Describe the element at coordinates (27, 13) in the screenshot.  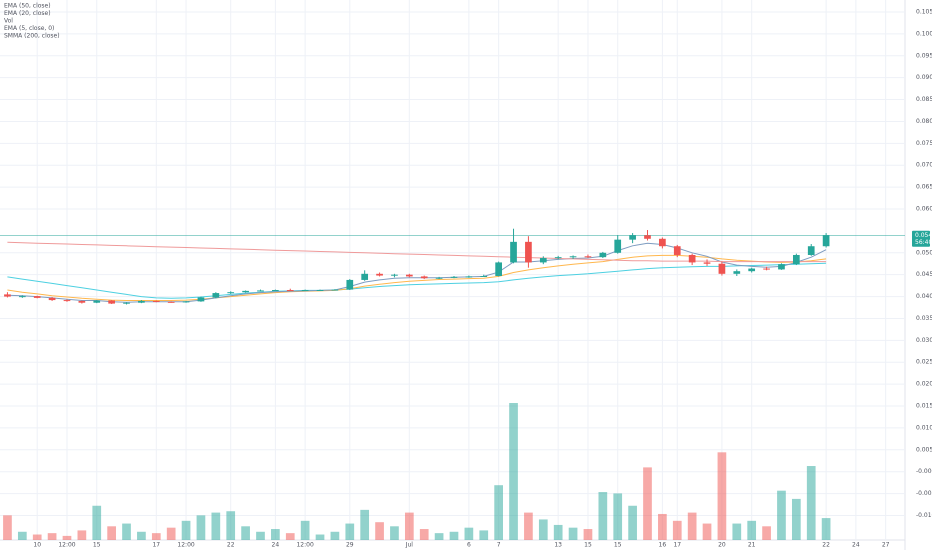
I see `legend-entry: EMA (20, close)` at that location.